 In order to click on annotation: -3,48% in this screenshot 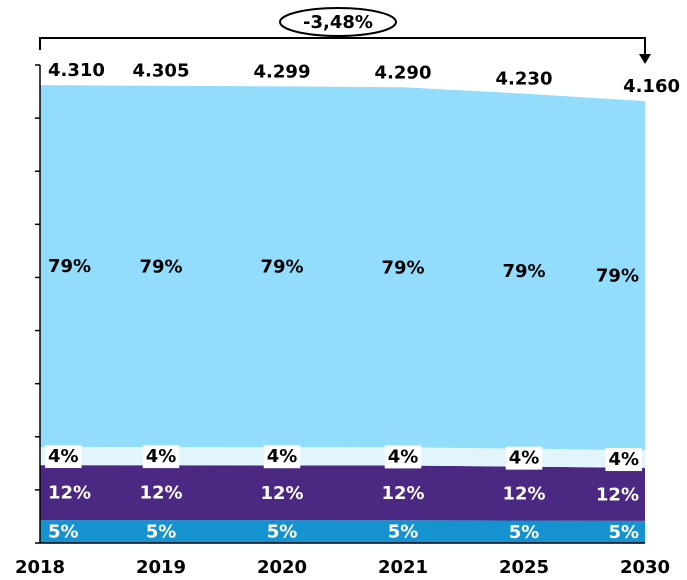, I will do `click(338, 22)`.